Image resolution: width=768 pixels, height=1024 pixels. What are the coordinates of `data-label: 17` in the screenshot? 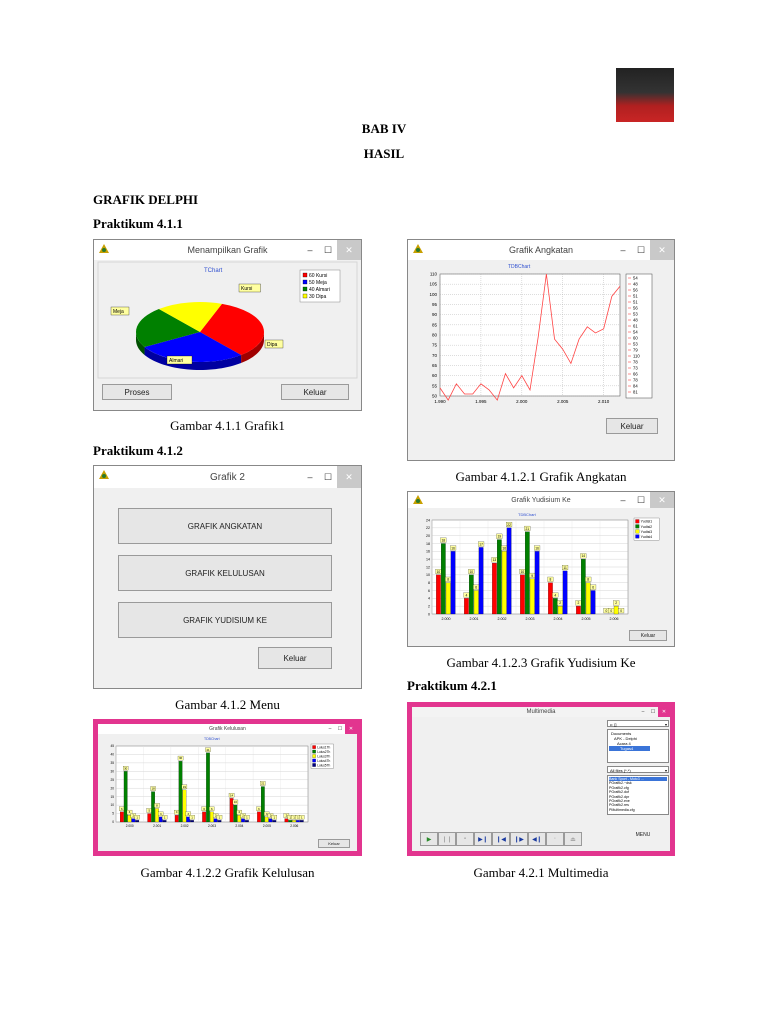 It's located at (481, 544).